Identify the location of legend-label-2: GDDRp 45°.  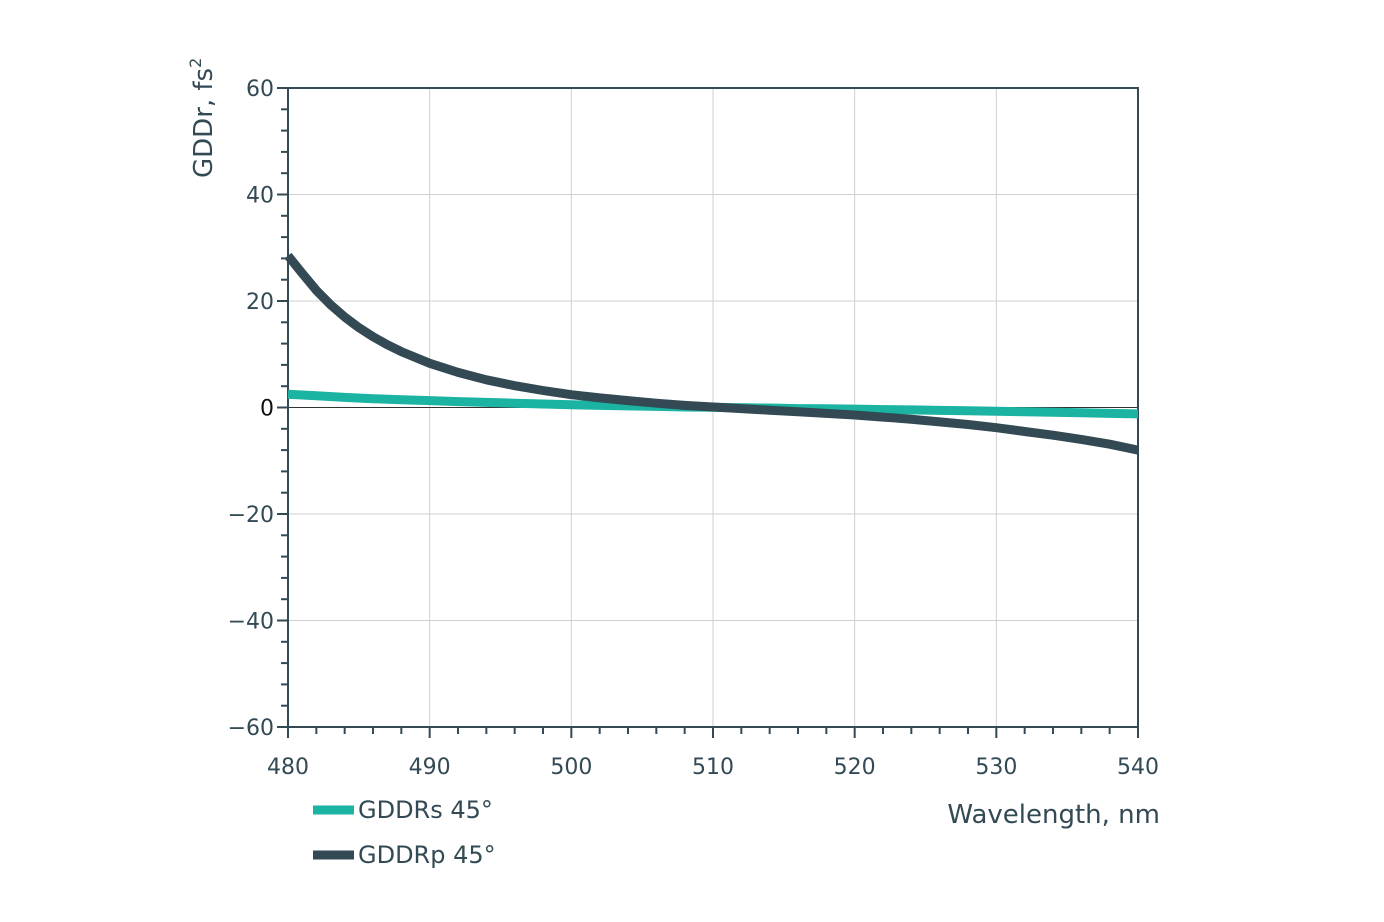
(427, 855).